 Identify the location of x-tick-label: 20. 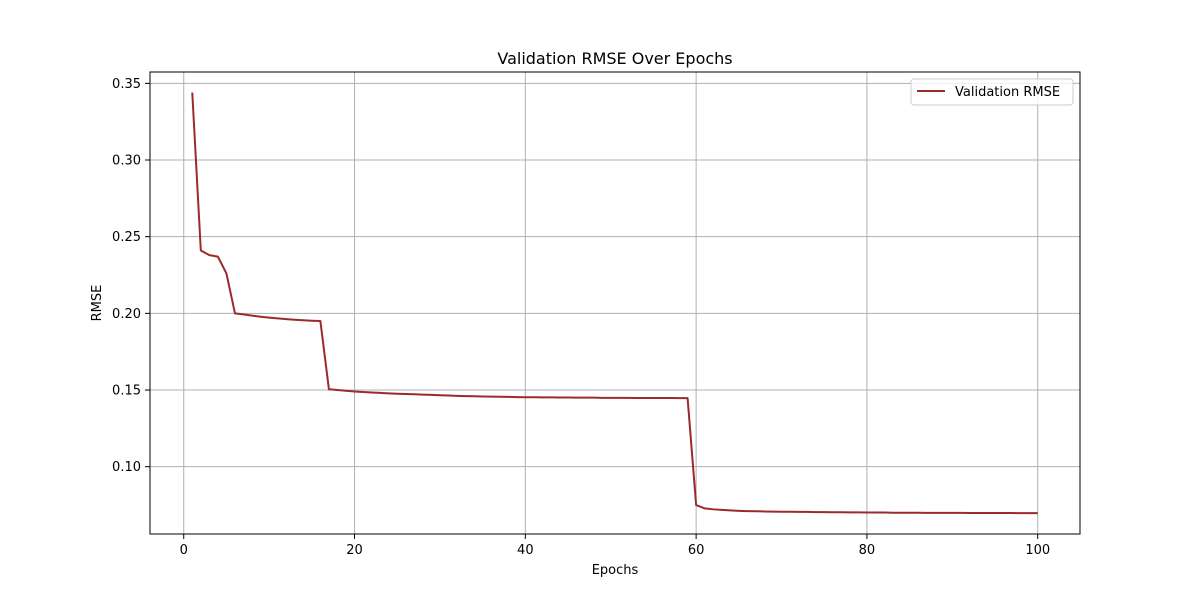
(354, 550).